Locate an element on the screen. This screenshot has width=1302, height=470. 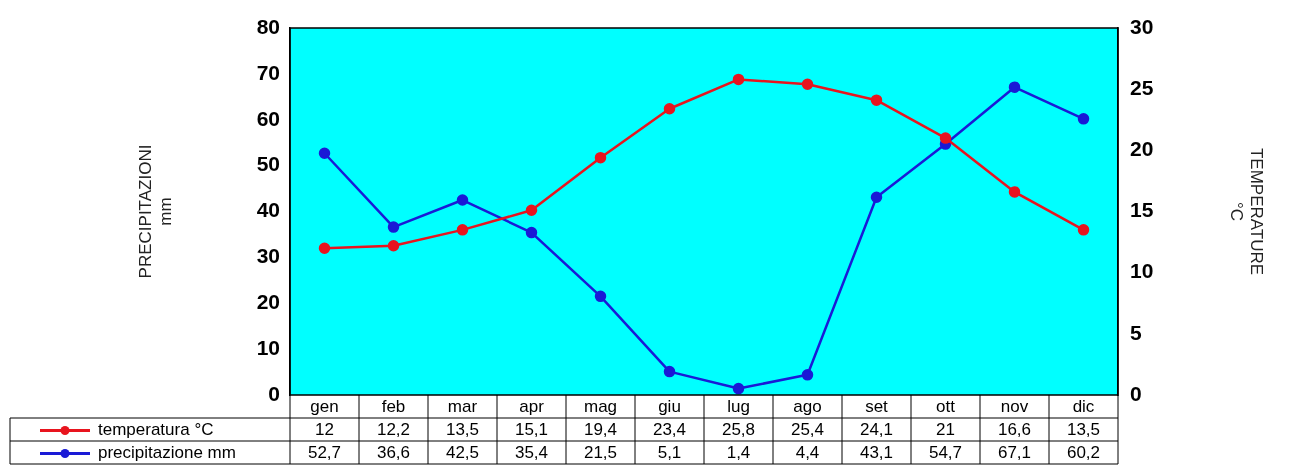
data-label: 42,5 is located at coordinates (462, 453).